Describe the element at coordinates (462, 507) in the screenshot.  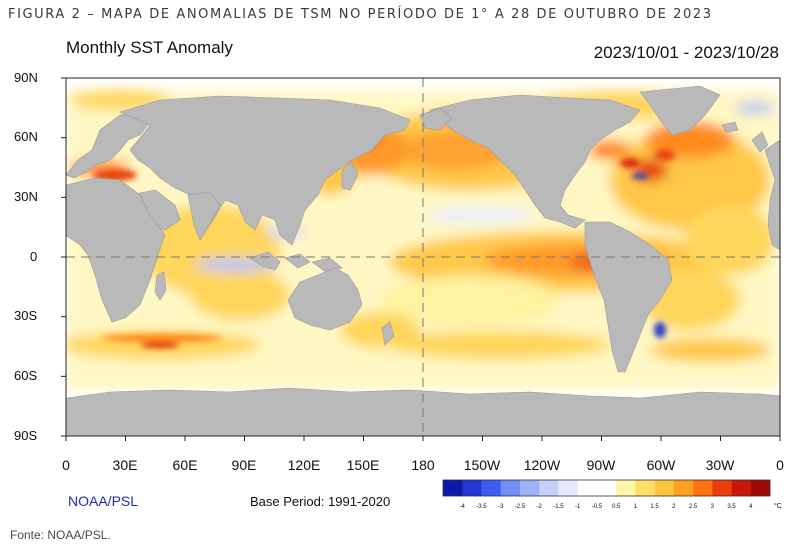
I see `colorbar-tick-label: -4` at that location.